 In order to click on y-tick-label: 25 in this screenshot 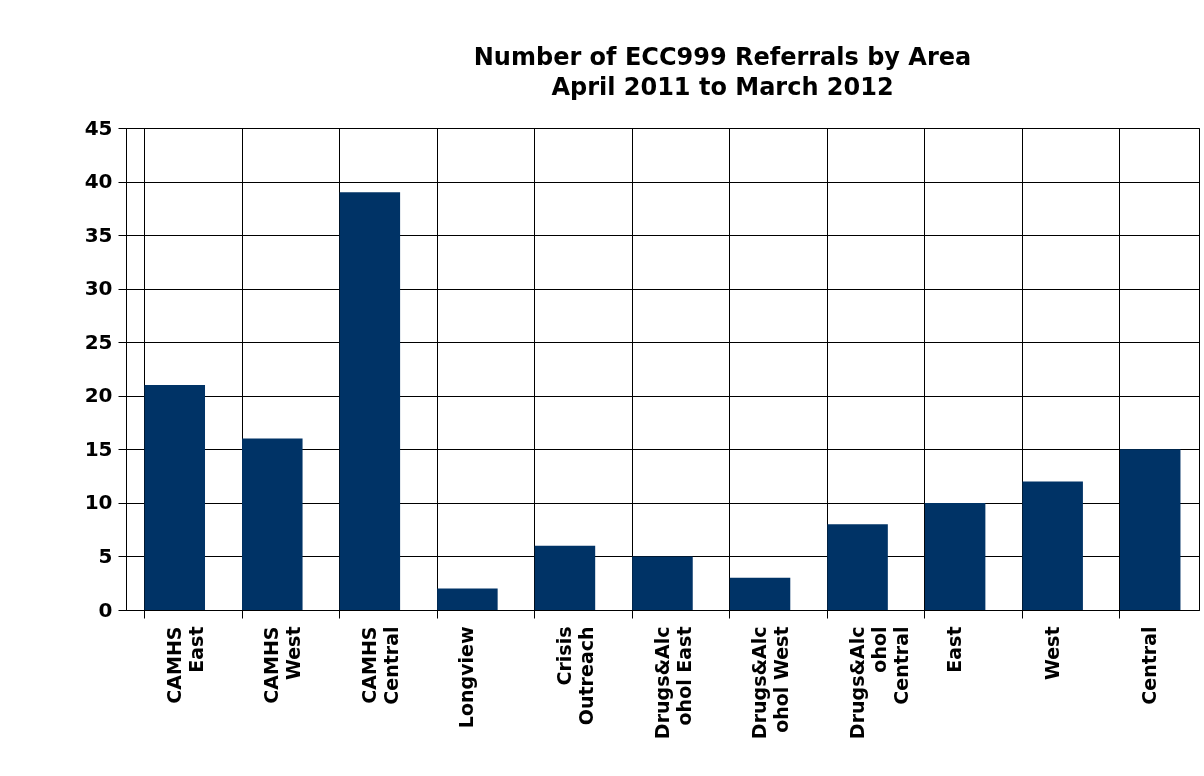, I will do `click(98, 341)`.